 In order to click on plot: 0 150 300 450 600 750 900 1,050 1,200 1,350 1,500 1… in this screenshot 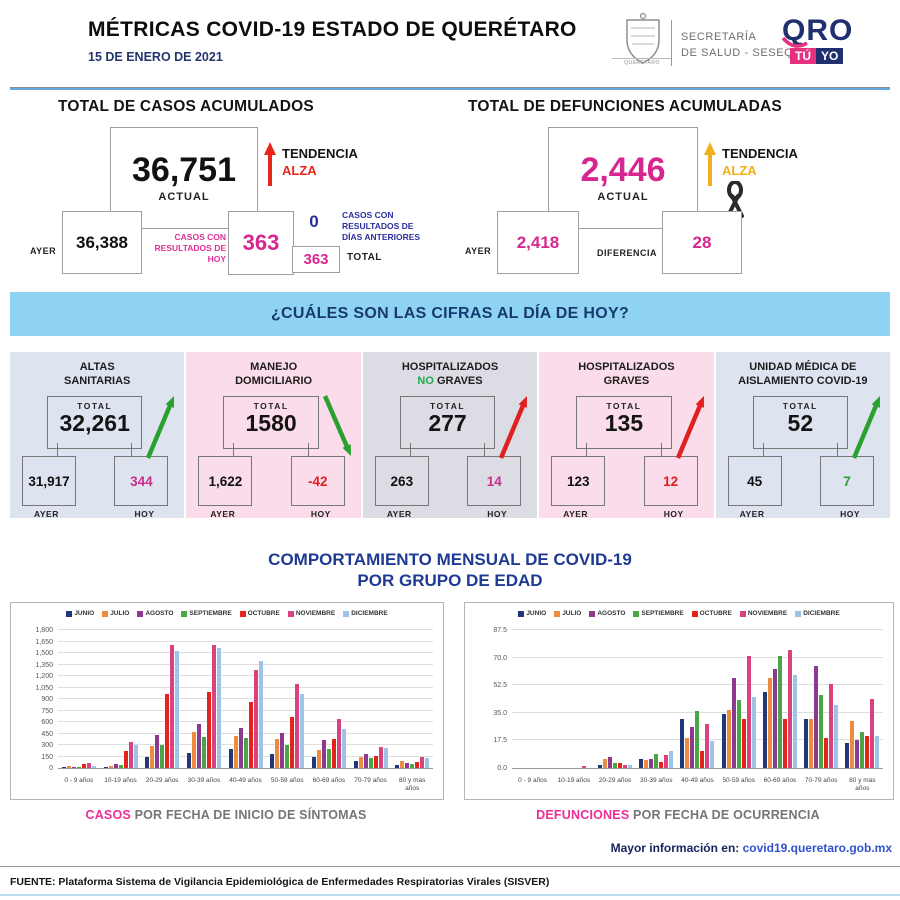, I will do `click(234, 699)`.